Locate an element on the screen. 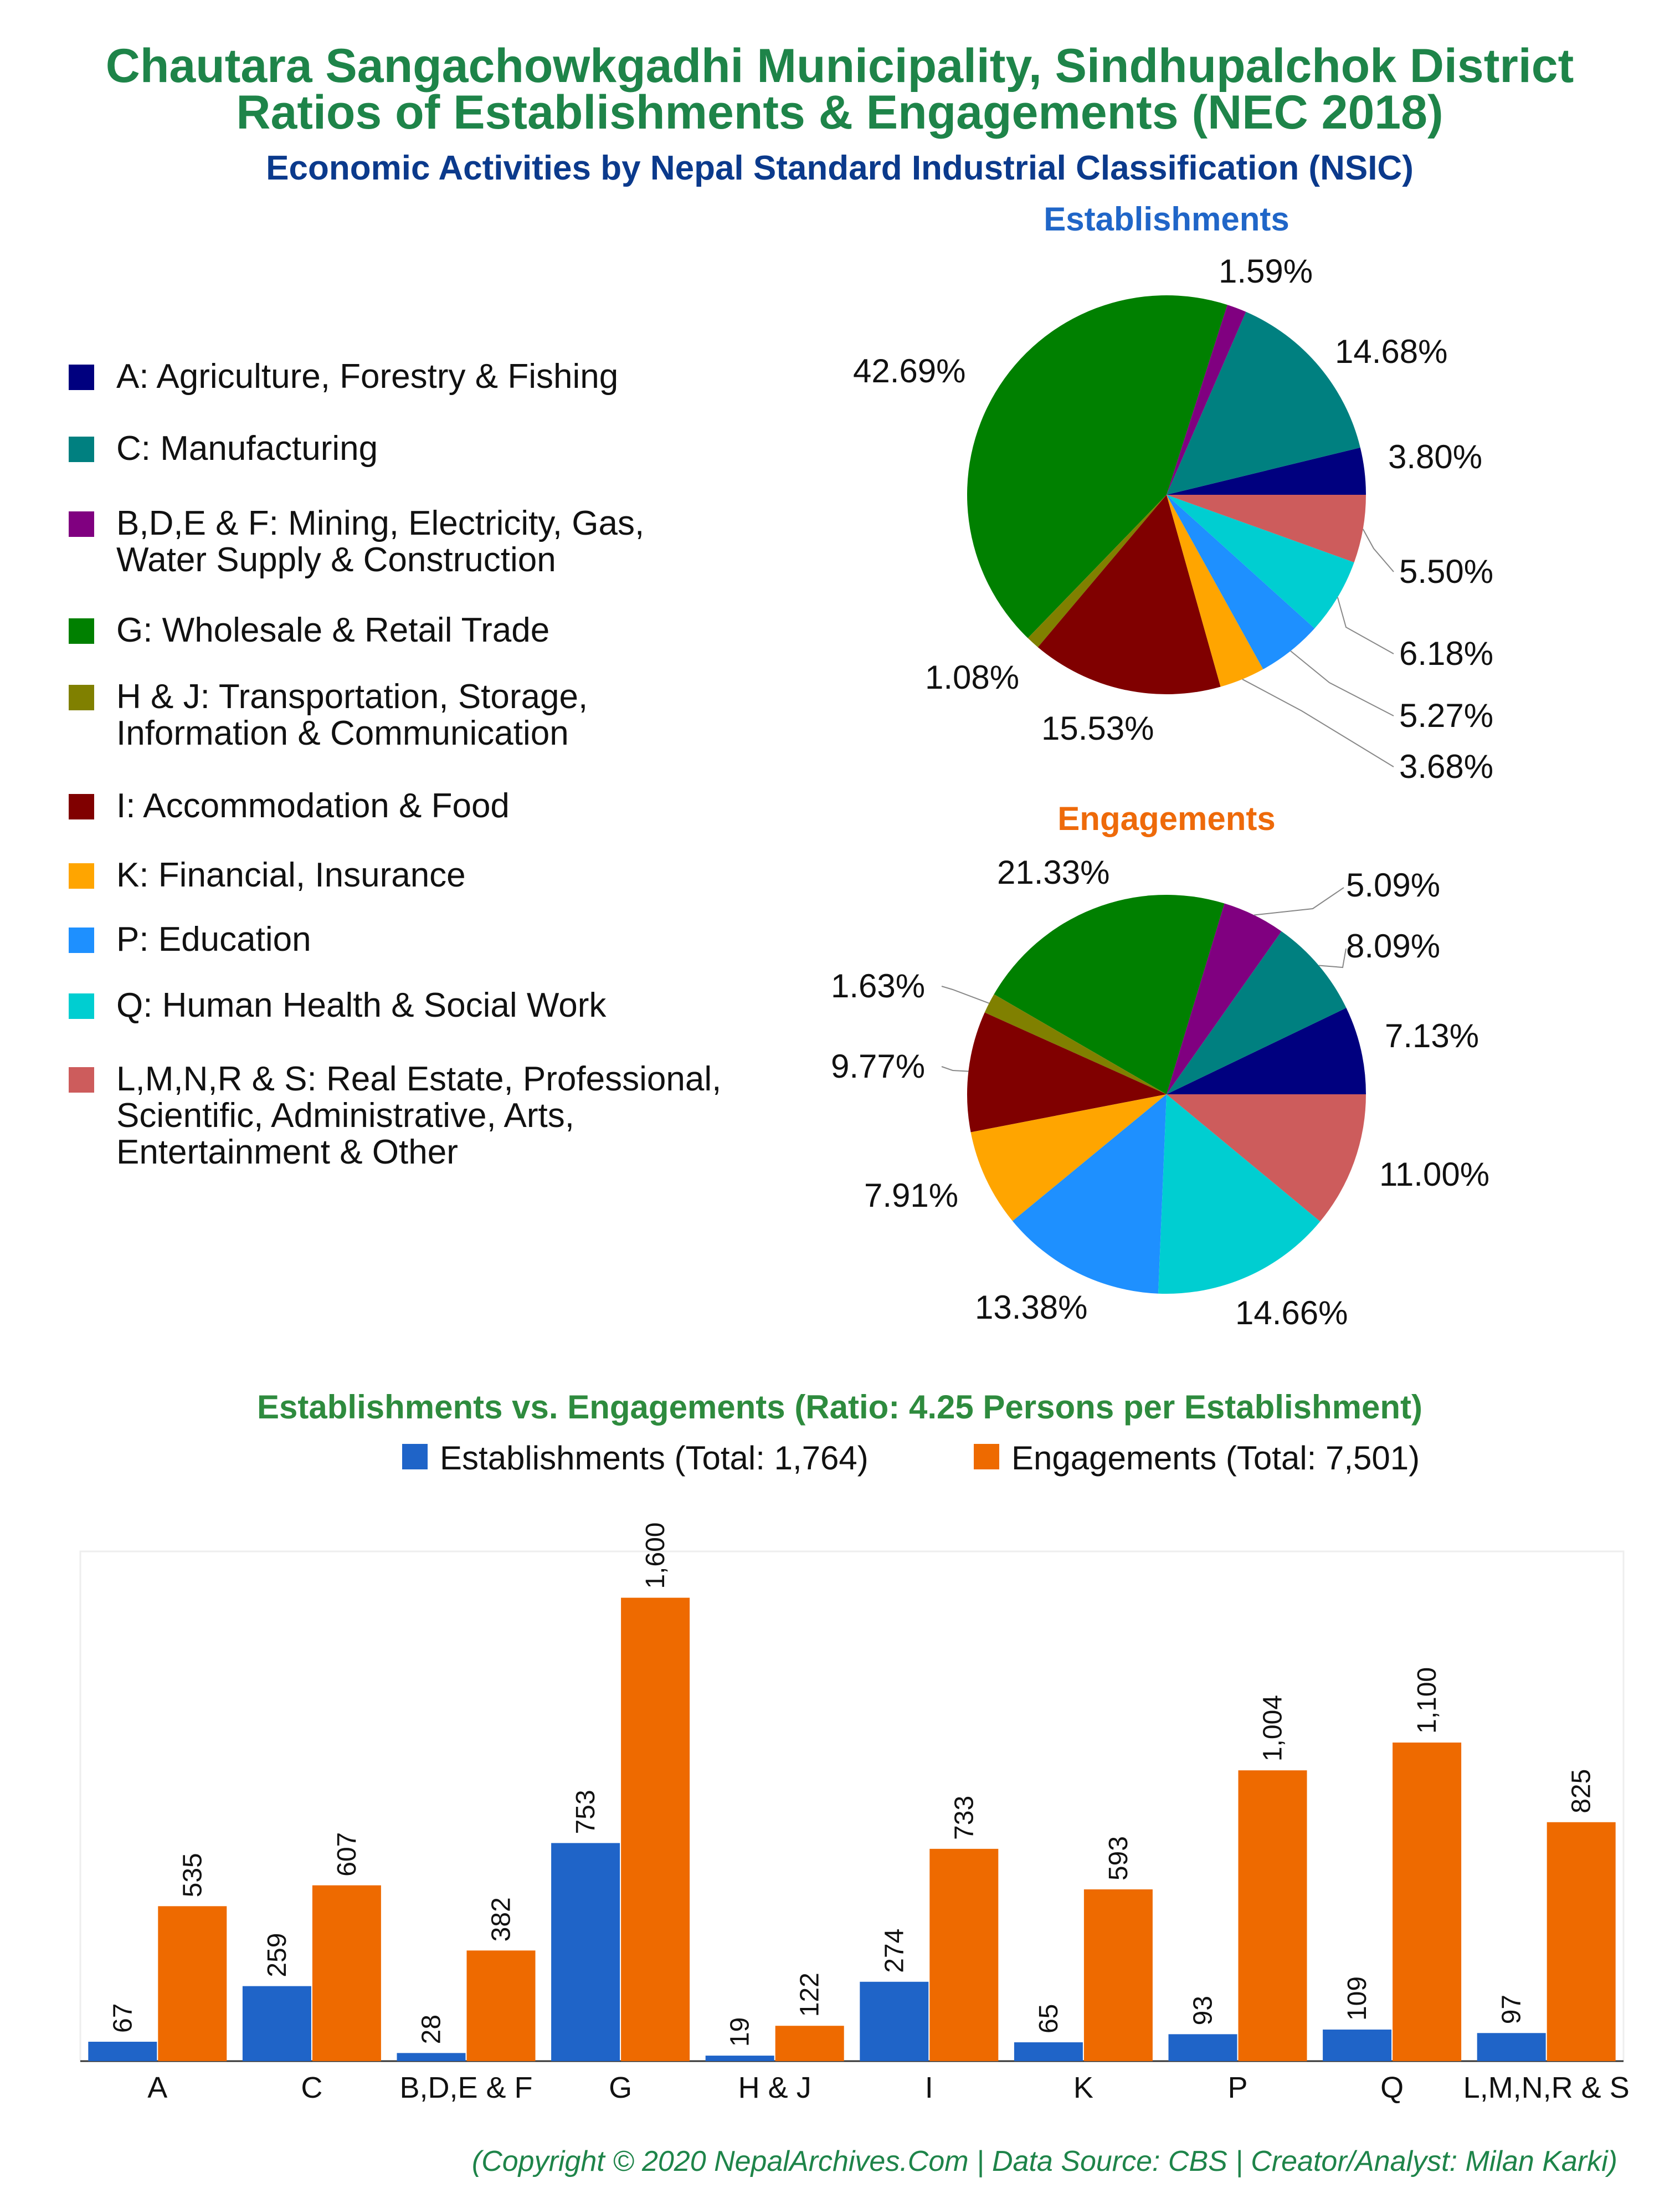  bar-value-label: 259 is located at coordinates (277, 1955).